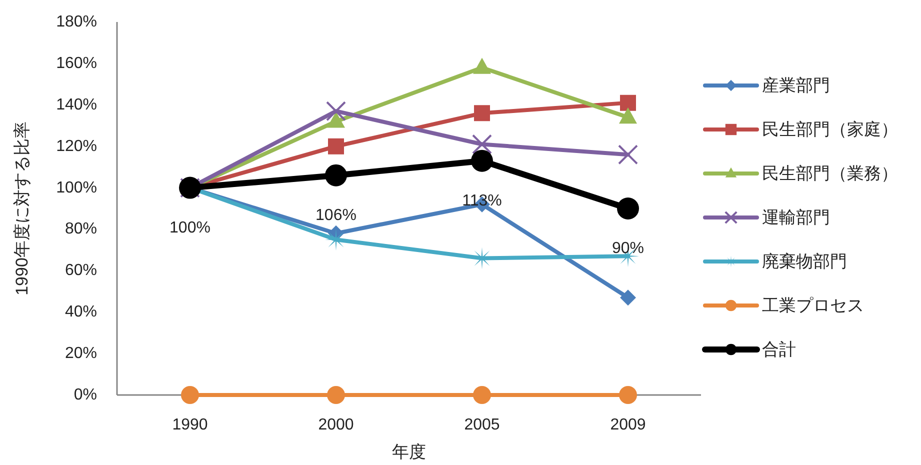 This screenshot has height=465, width=921. What do you see at coordinates (796, 85) in the screenshot?
I see `legend-label: 産業部門` at bounding box center [796, 85].